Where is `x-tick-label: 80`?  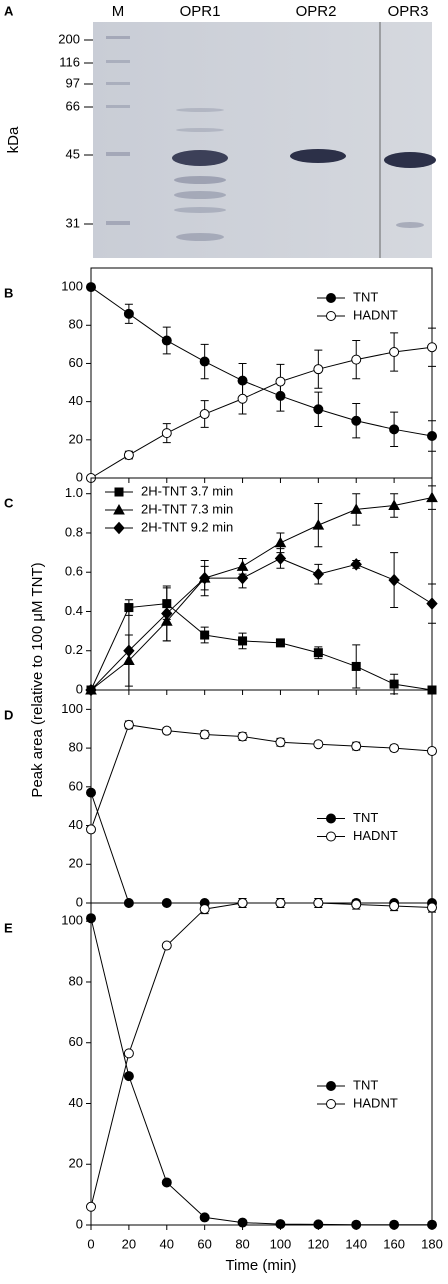
x-tick-label: 80 is located at coordinates (242, 1243).